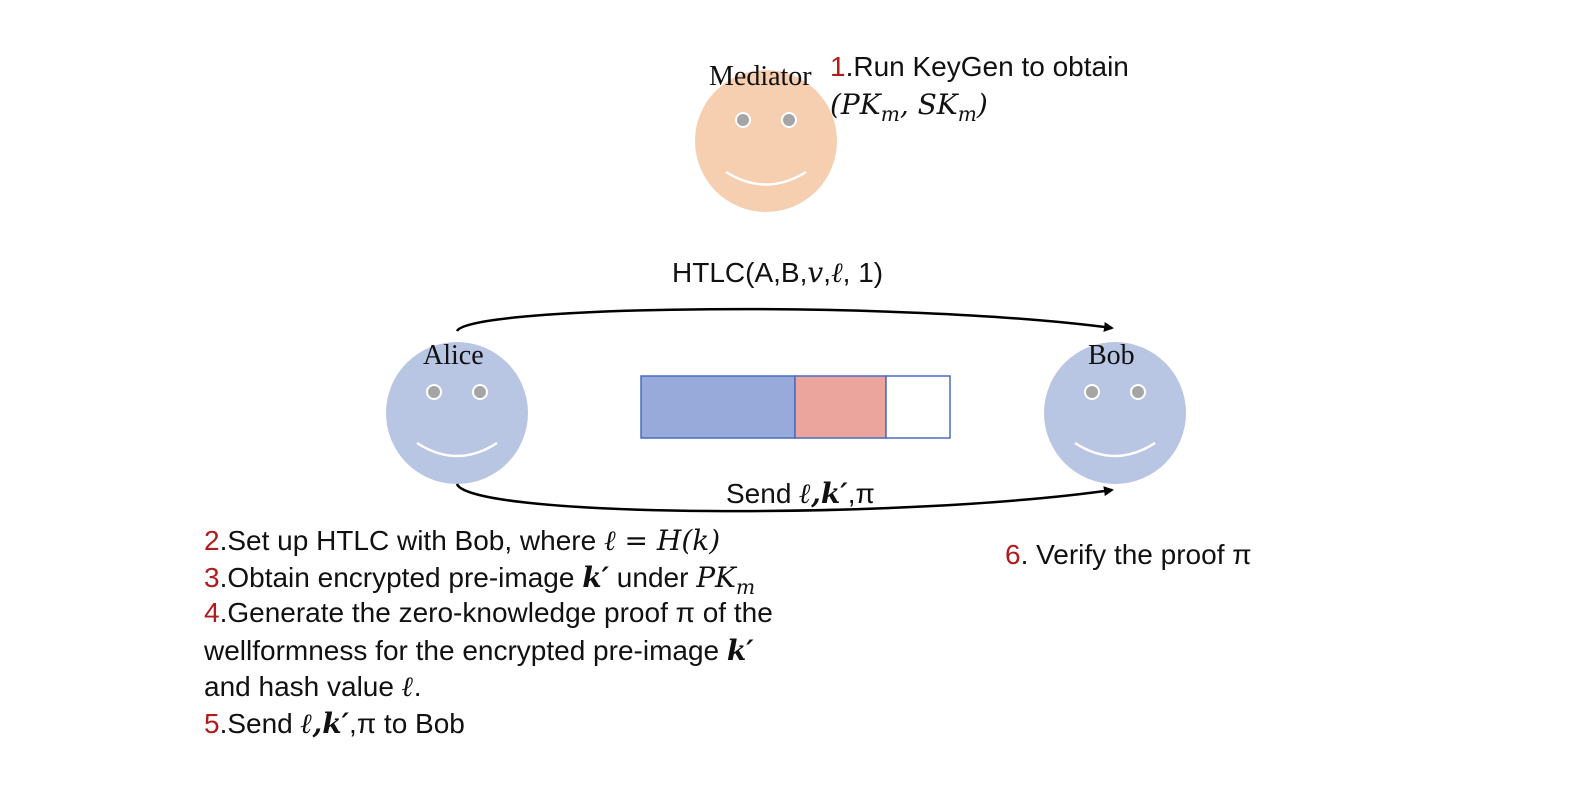  Describe the element at coordinates (488, 688) in the screenshot. I see `step-4-line-3: and hash value ℓ.` at that location.